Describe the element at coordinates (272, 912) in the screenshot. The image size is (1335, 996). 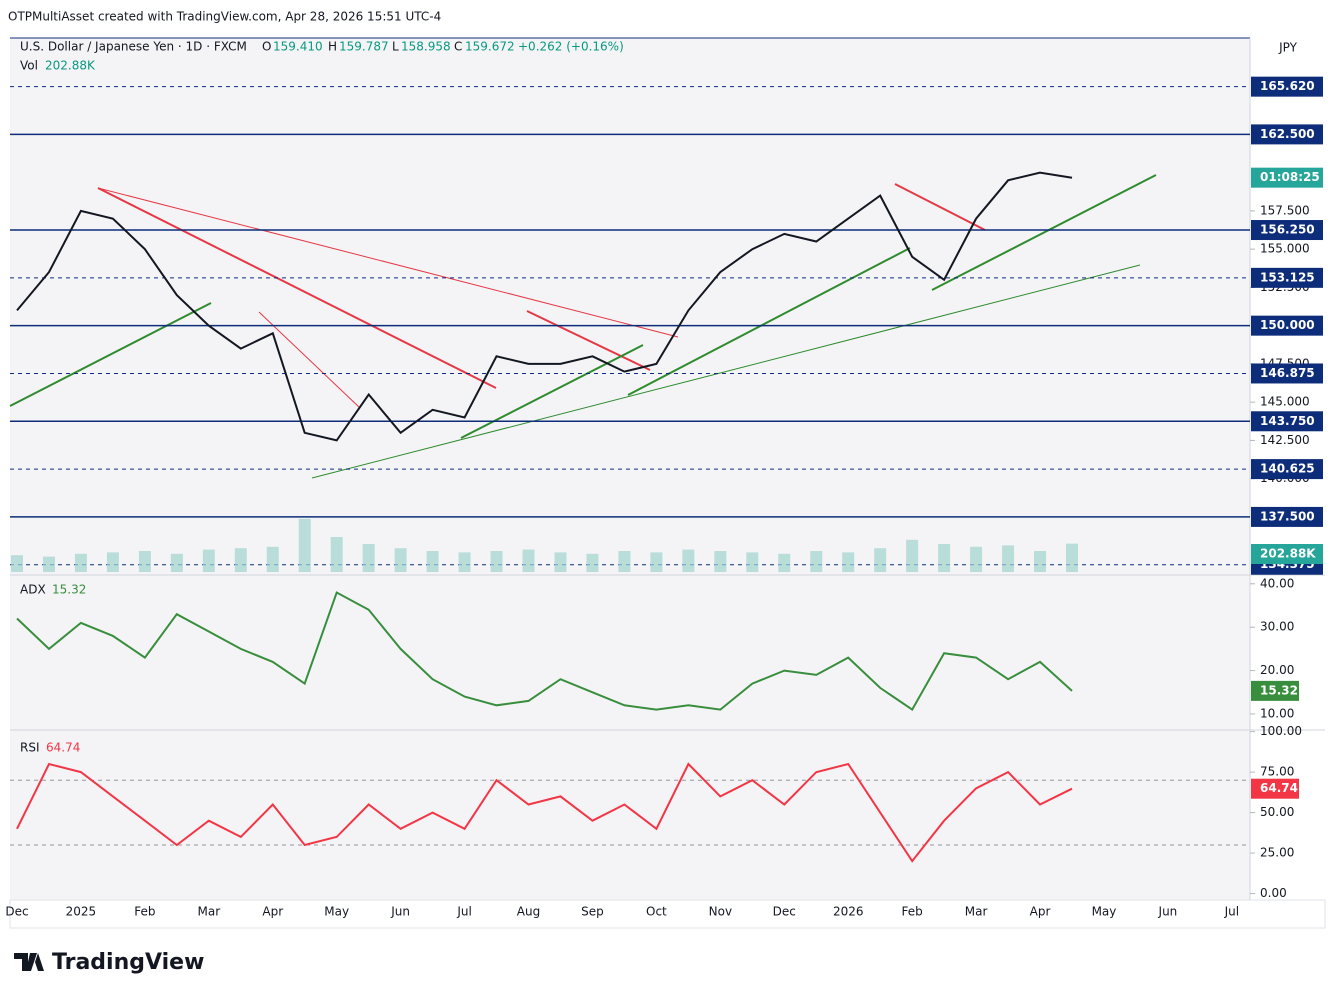
I see `x-tick-label: Apr` at that location.